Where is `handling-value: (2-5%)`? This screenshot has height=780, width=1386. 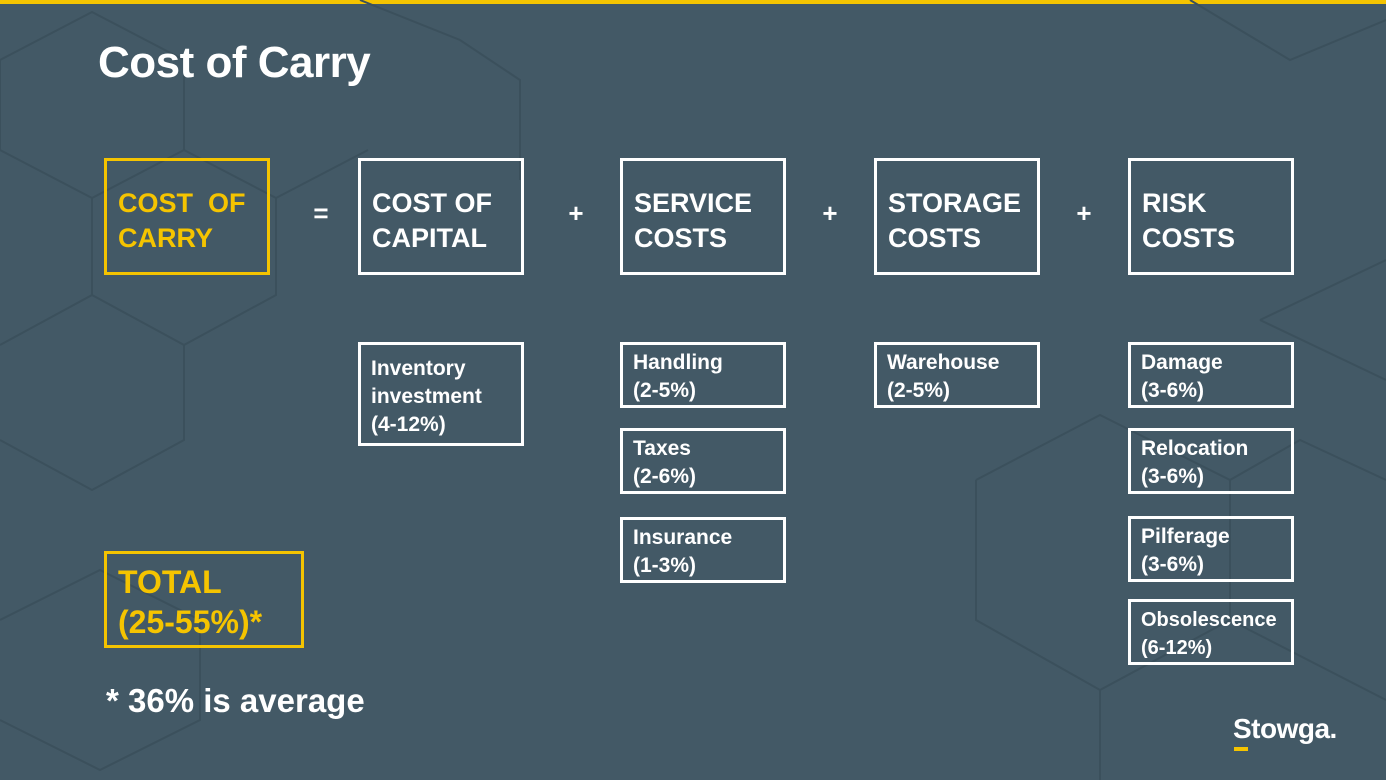 handling-value: (2-5%) is located at coordinates (665, 390).